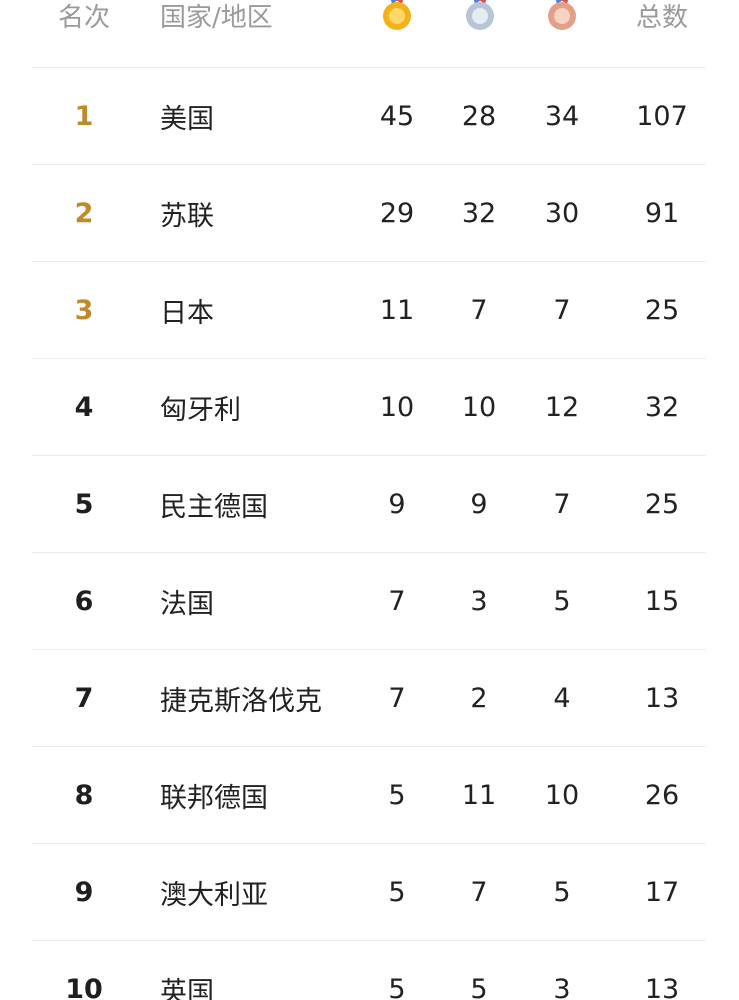  I want to click on table-row: 4 匈牙利 10 10 12 32, so click(369, 407).